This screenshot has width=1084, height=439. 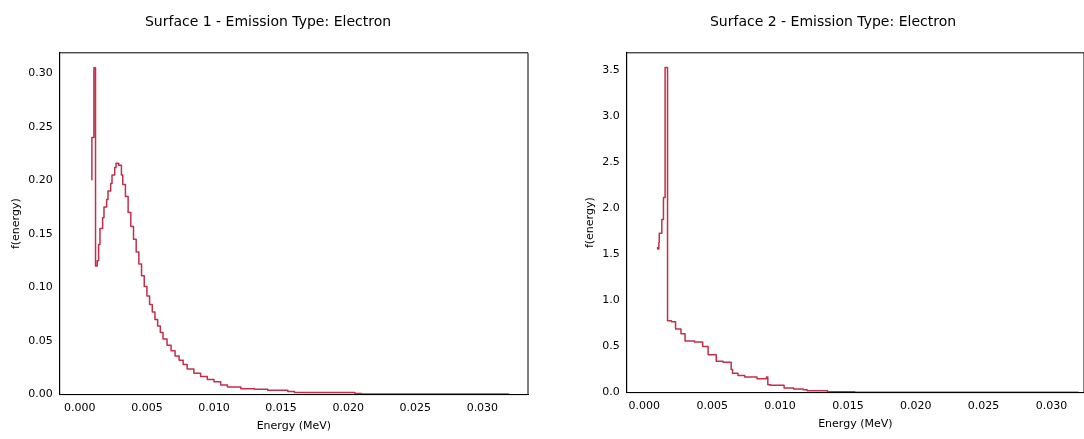 What do you see at coordinates (40, 180) in the screenshot?
I see `y-tick-label: 0.20` at bounding box center [40, 180].